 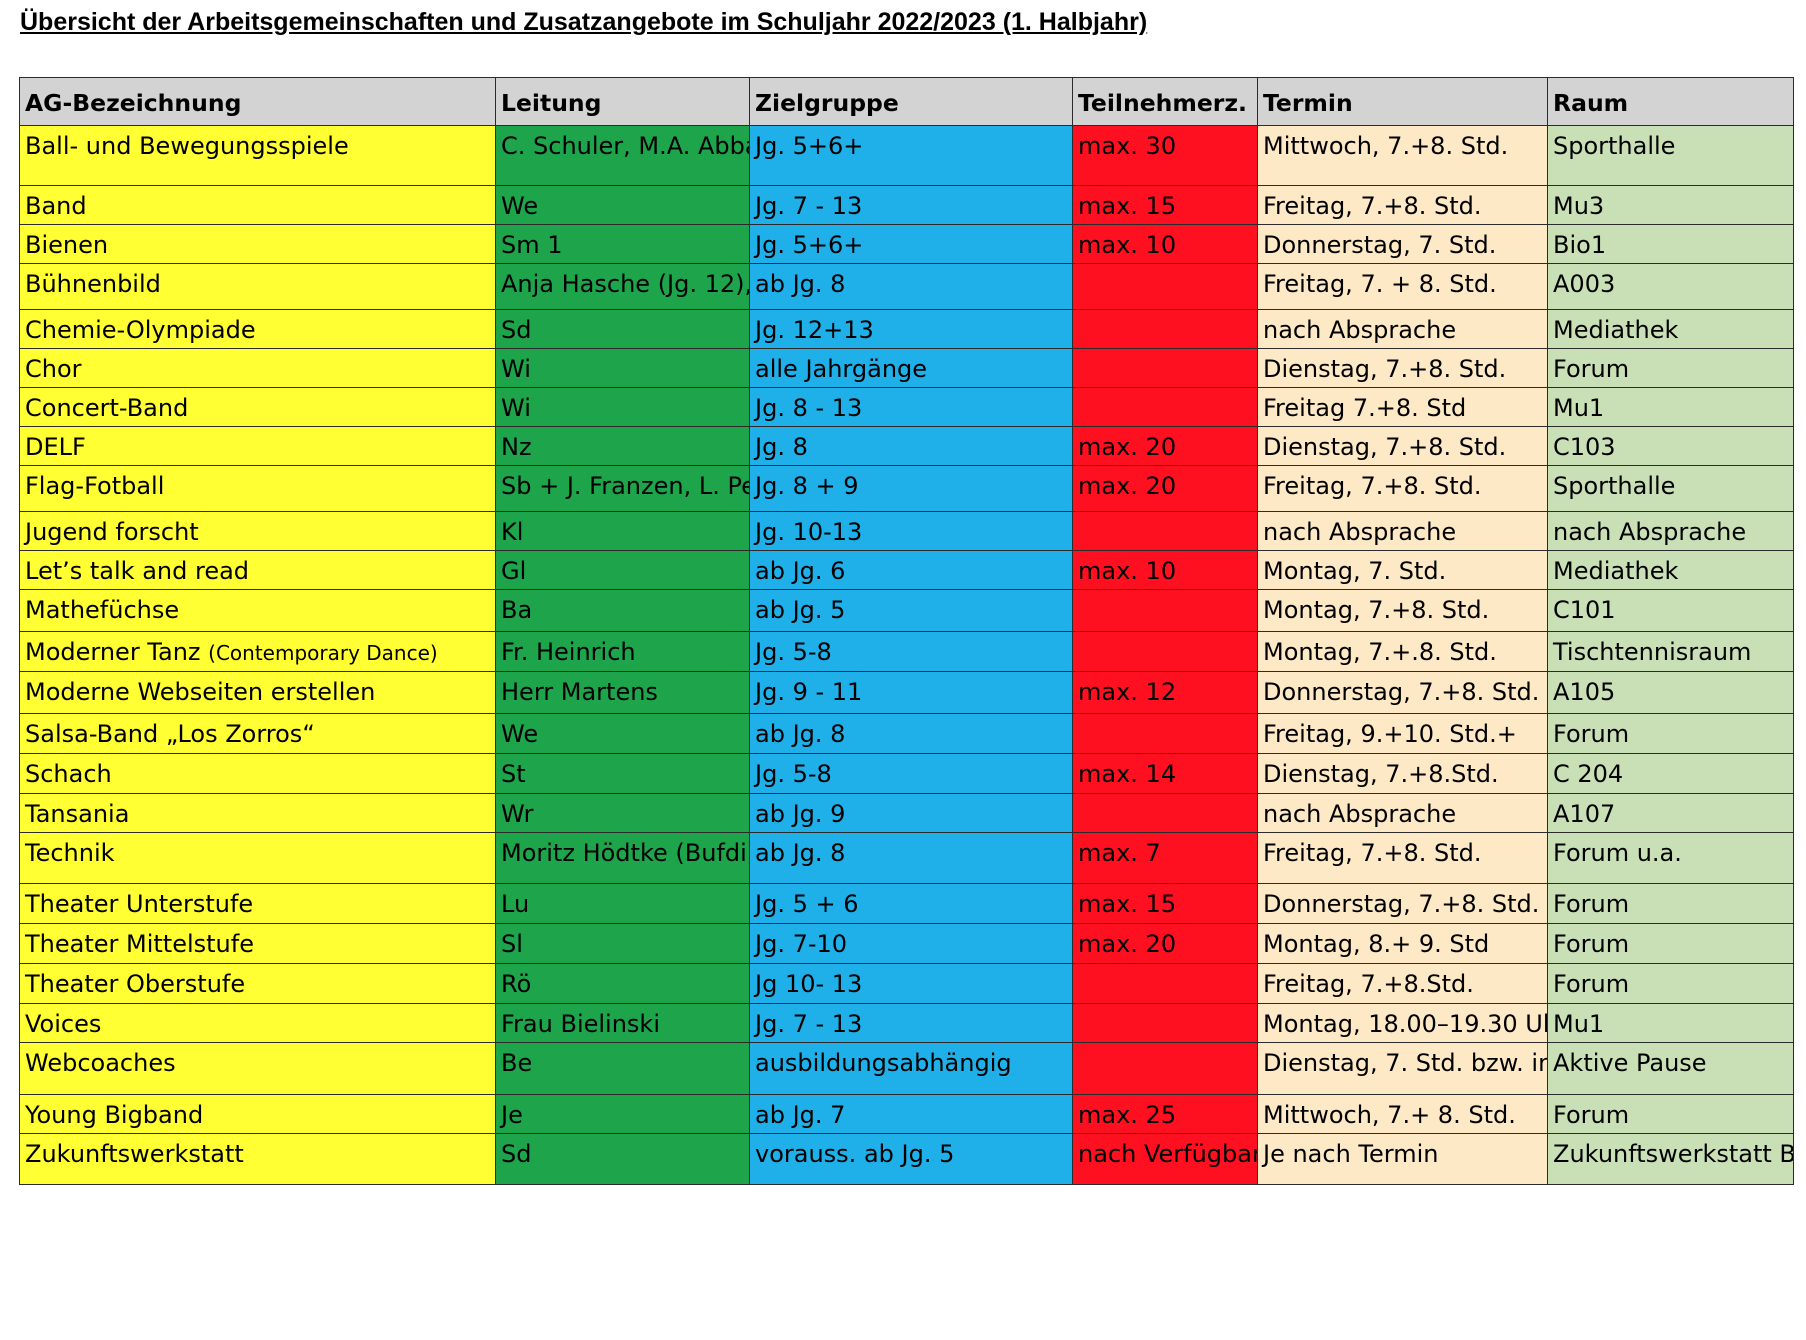 What do you see at coordinates (1127, 1115) in the screenshot?
I see `cell-teilnehmerzahl-text: max. 25` at bounding box center [1127, 1115].